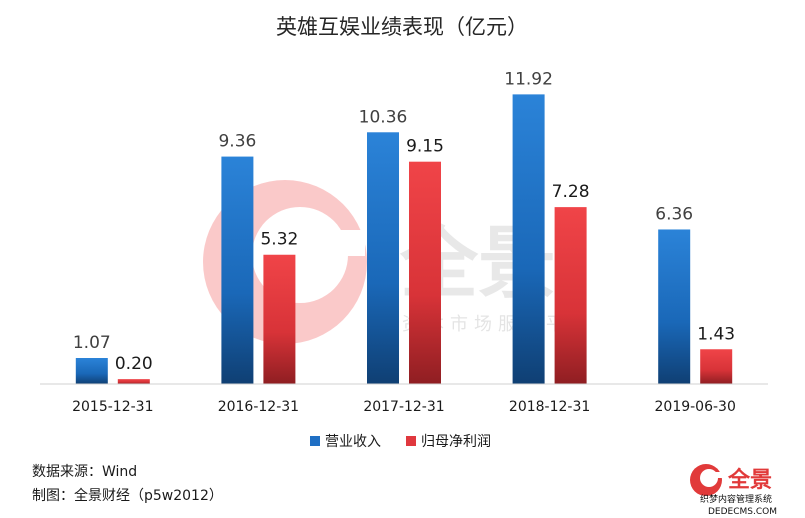 The image size is (805, 518). I want to click on legend-swatch-revenue, so click(315, 441).